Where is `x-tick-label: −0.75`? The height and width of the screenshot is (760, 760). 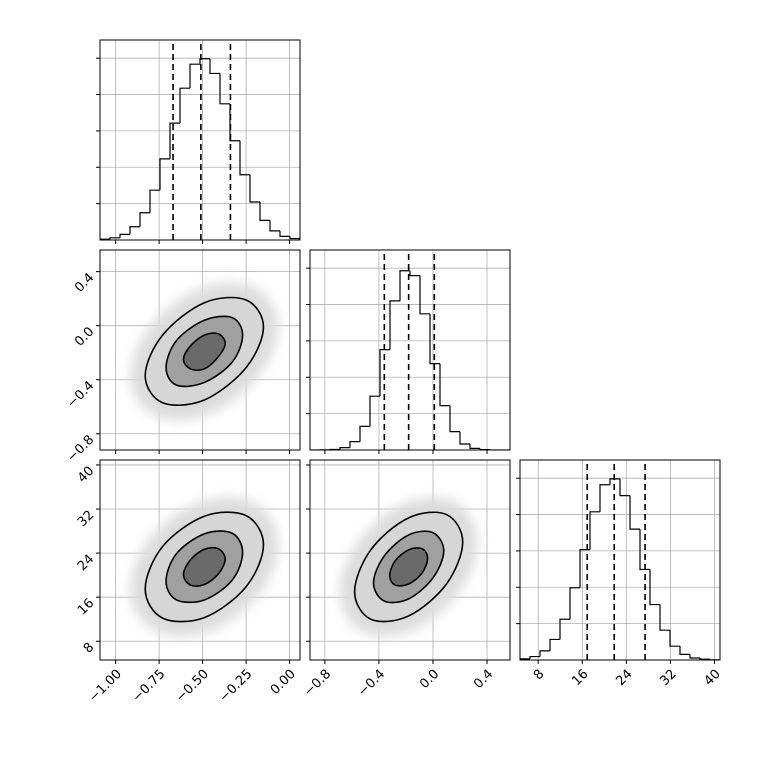 x-tick-label: −0.75 is located at coordinates (149, 686).